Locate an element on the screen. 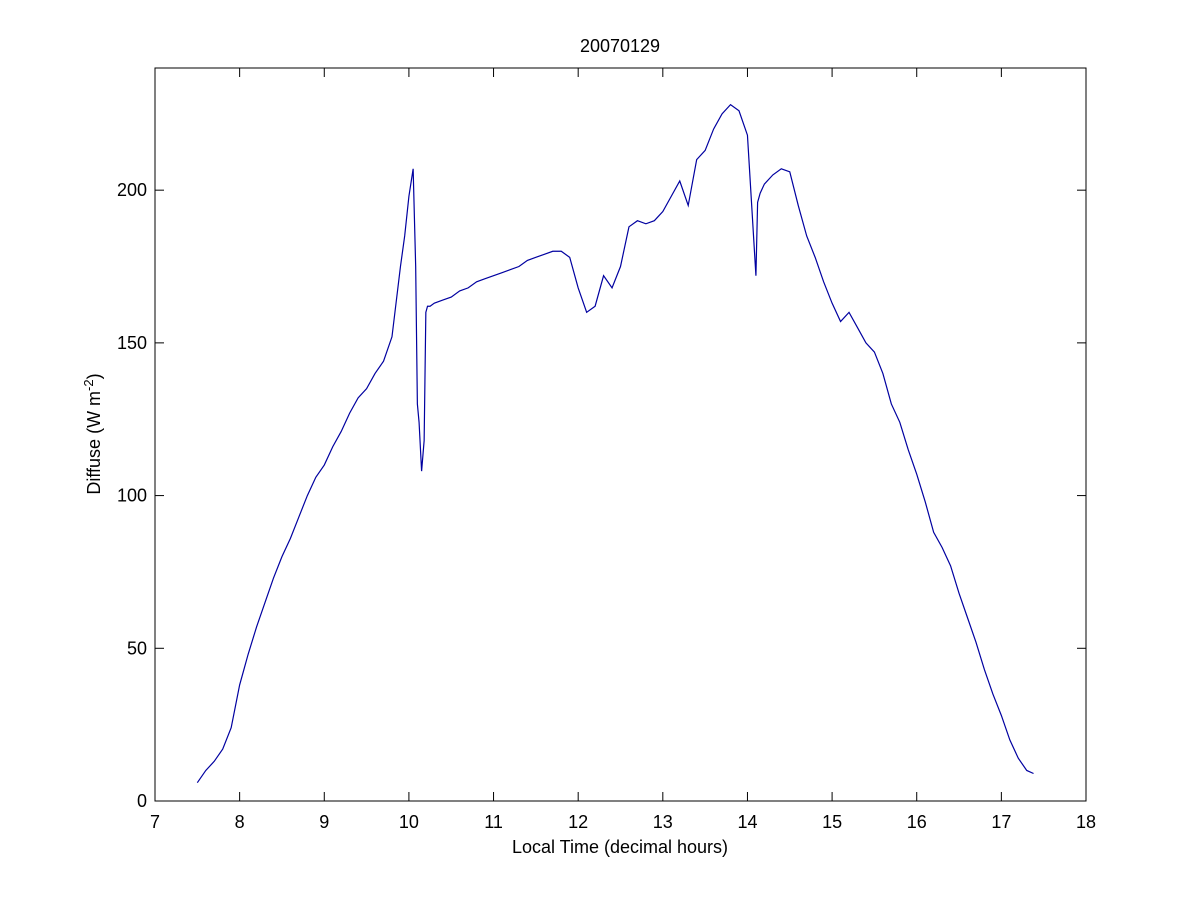 The width and height of the screenshot is (1200, 900). x-tick-label: 12 is located at coordinates (578, 822).